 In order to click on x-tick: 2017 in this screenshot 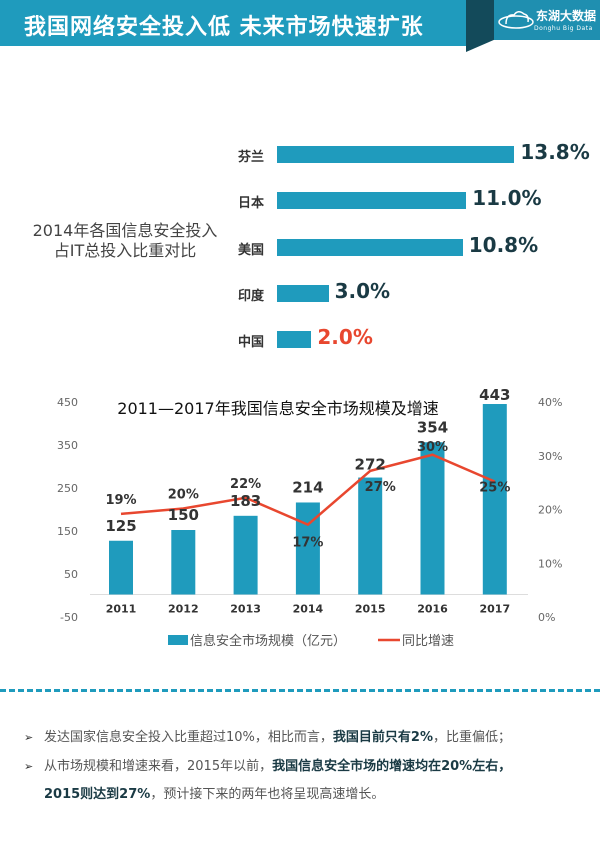, I will do `click(494, 609)`.